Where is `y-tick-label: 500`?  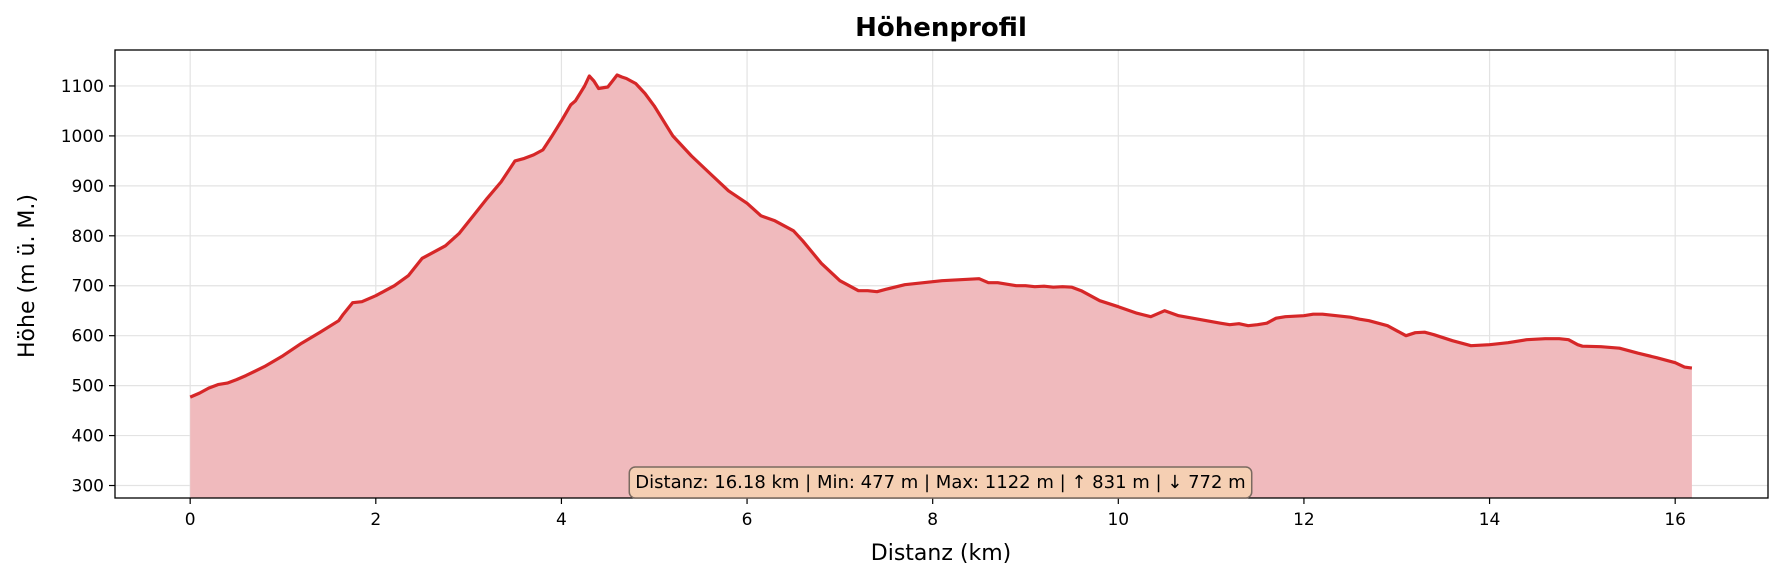 y-tick-label: 500 is located at coordinates (88, 387).